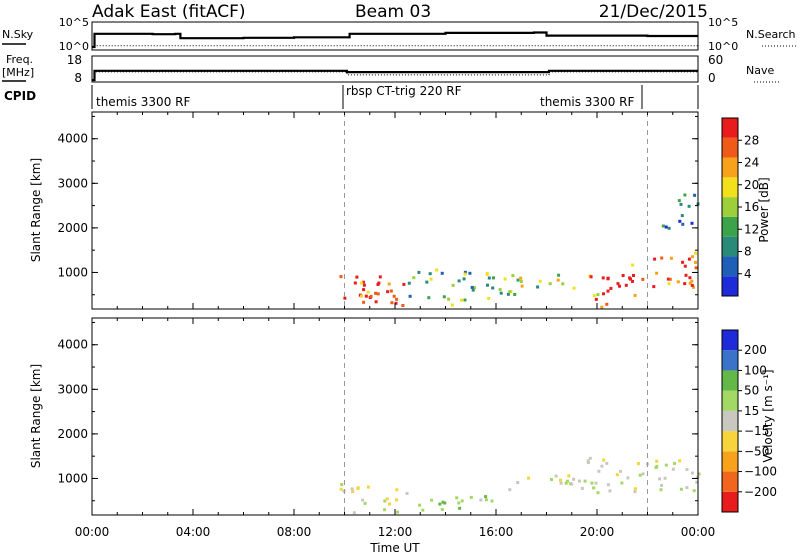  What do you see at coordinates (72, 389) in the screenshot?
I see `y-tick-label: 3000` at bounding box center [72, 389].